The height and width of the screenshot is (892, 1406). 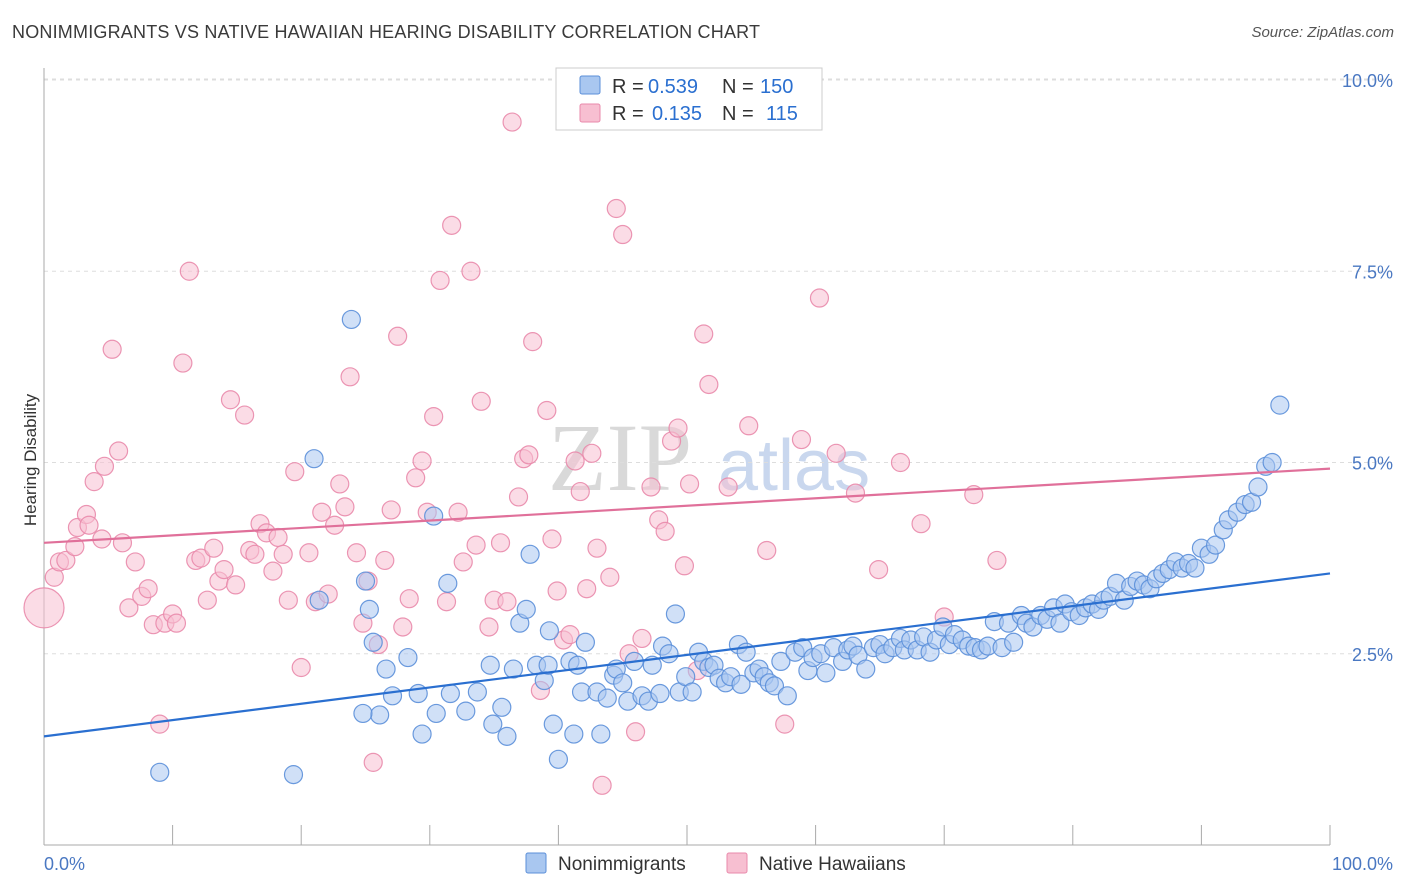 What do you see at coordinates (687, 505) in the screenshot?
I see `native-hawaiians-trend-line` at bounding box center [687, 505].